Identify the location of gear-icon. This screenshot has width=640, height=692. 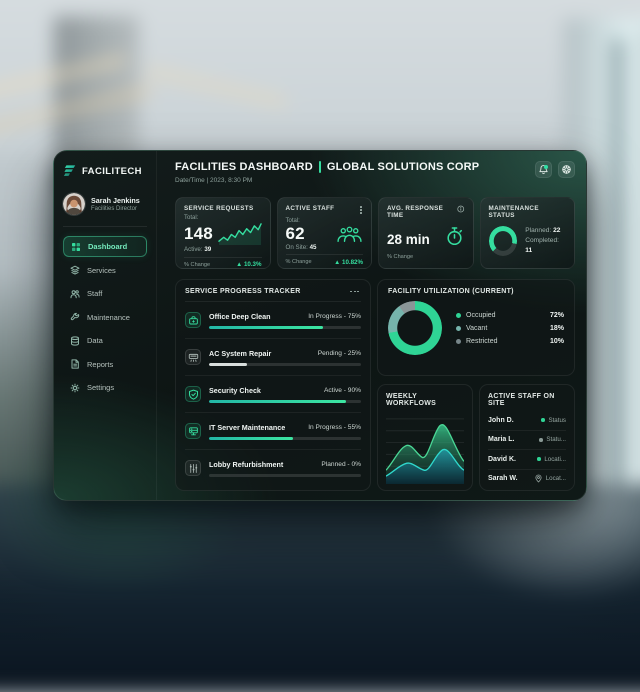
(566, 169).